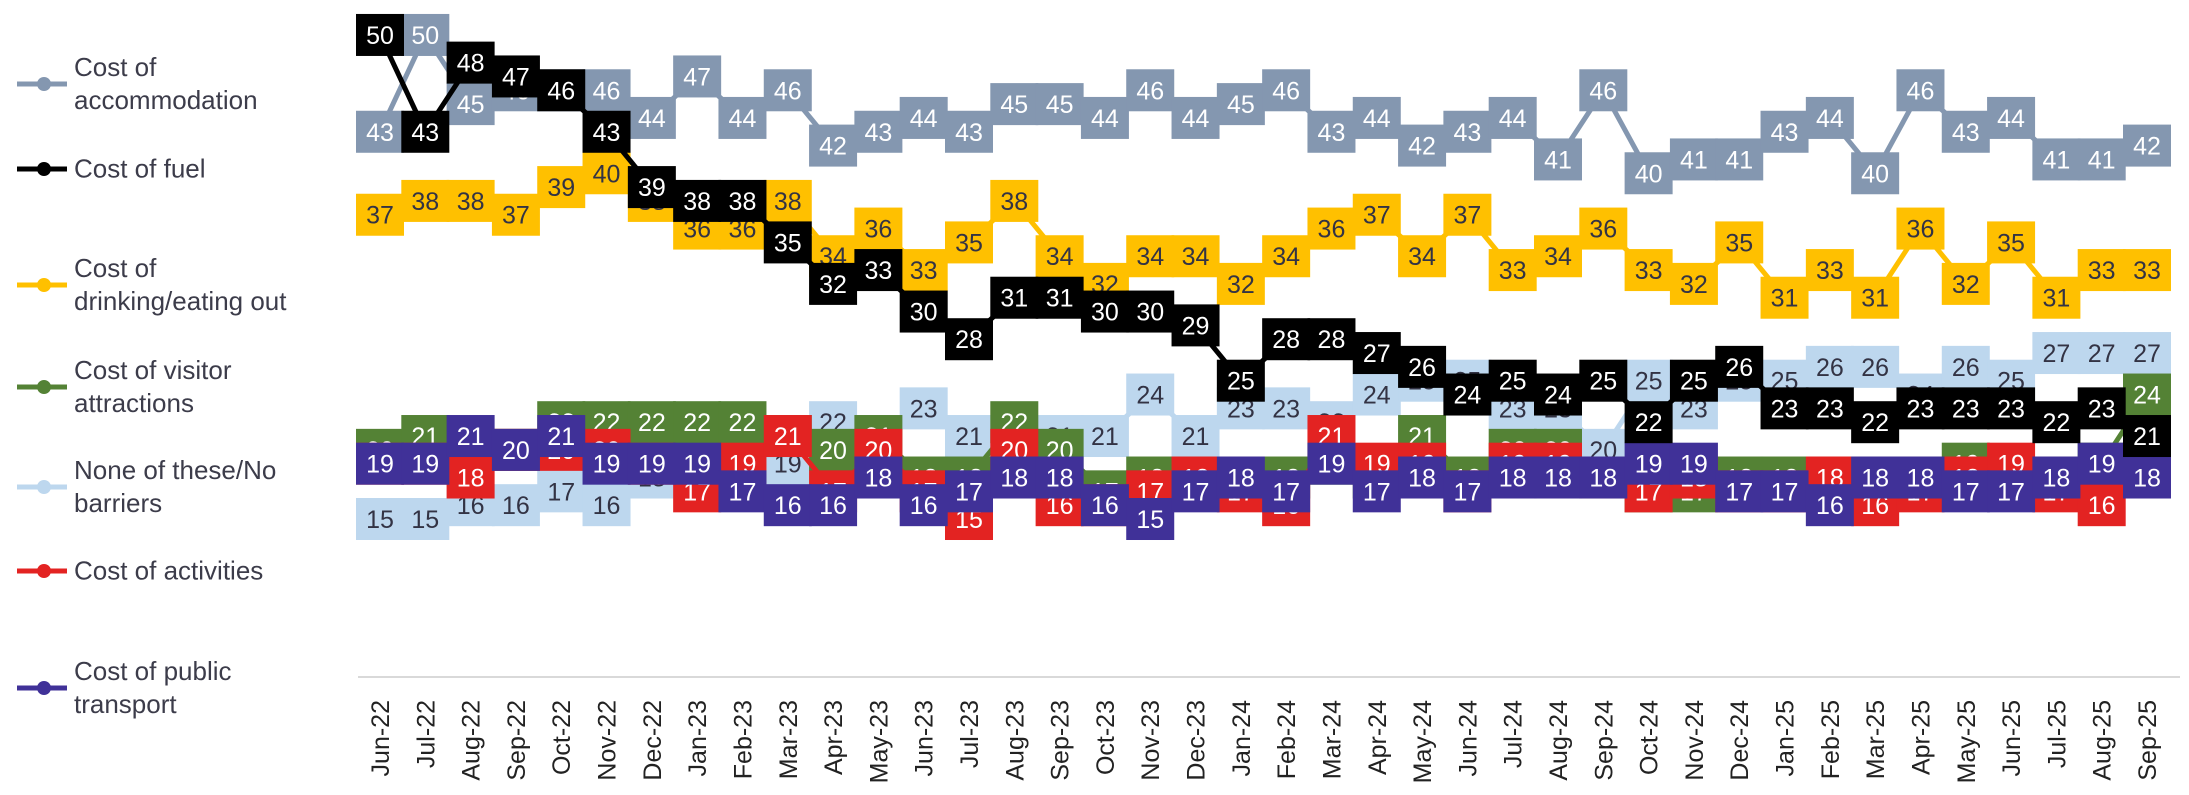  I want to click on data-label: 33, so click(1513, 271).